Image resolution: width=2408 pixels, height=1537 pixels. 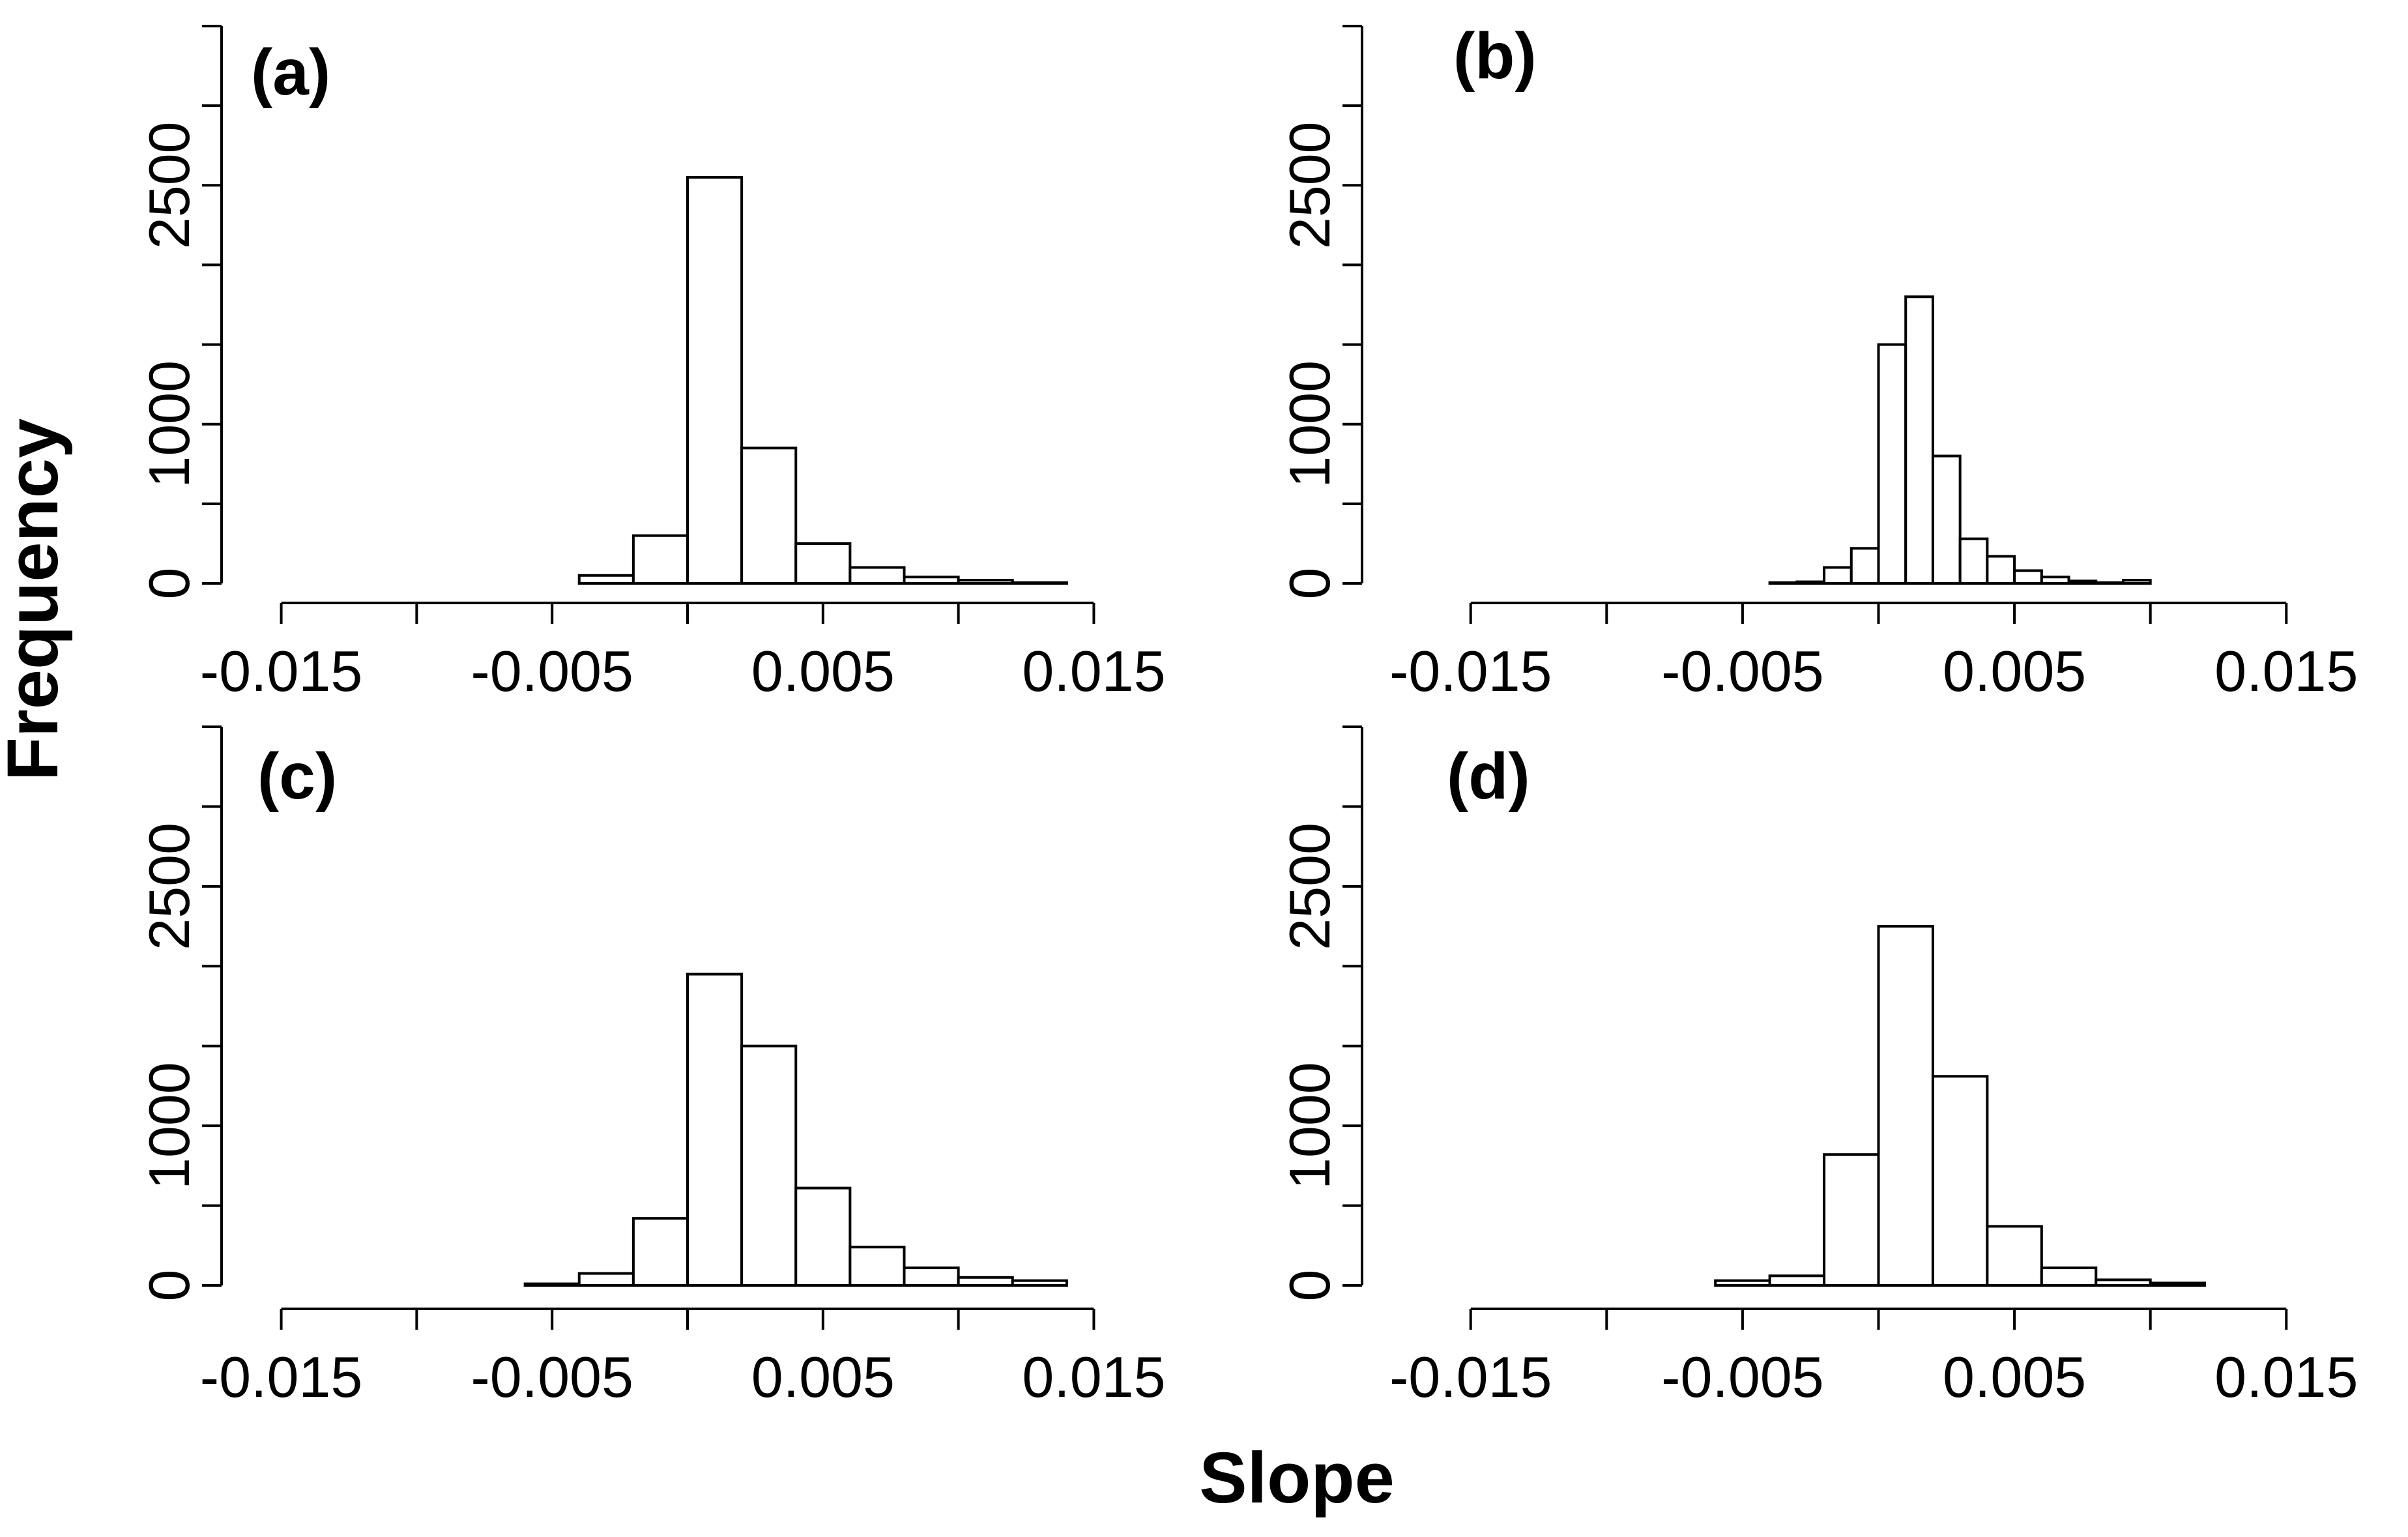 What do you see at coordinates (1495, 56) in the screenshot?
I see `panel-label: (b)` at bounding box center [1495, 56].